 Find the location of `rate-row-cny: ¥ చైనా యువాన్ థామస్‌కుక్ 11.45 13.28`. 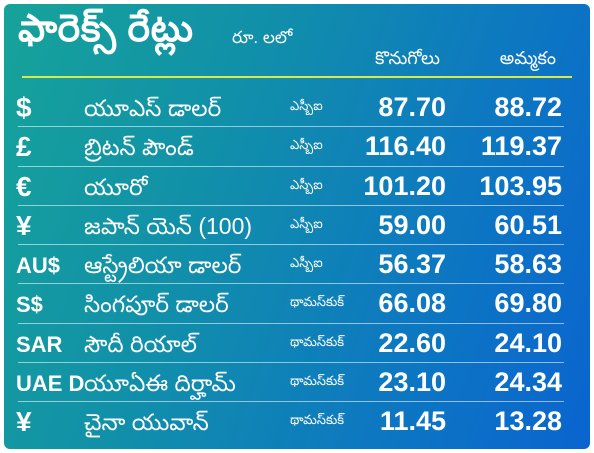

rate-row-cny: ¥ చైనా యువాన్ థామస్‌కుక్ 11.45 13.28 is located at coordinates (297, 423).